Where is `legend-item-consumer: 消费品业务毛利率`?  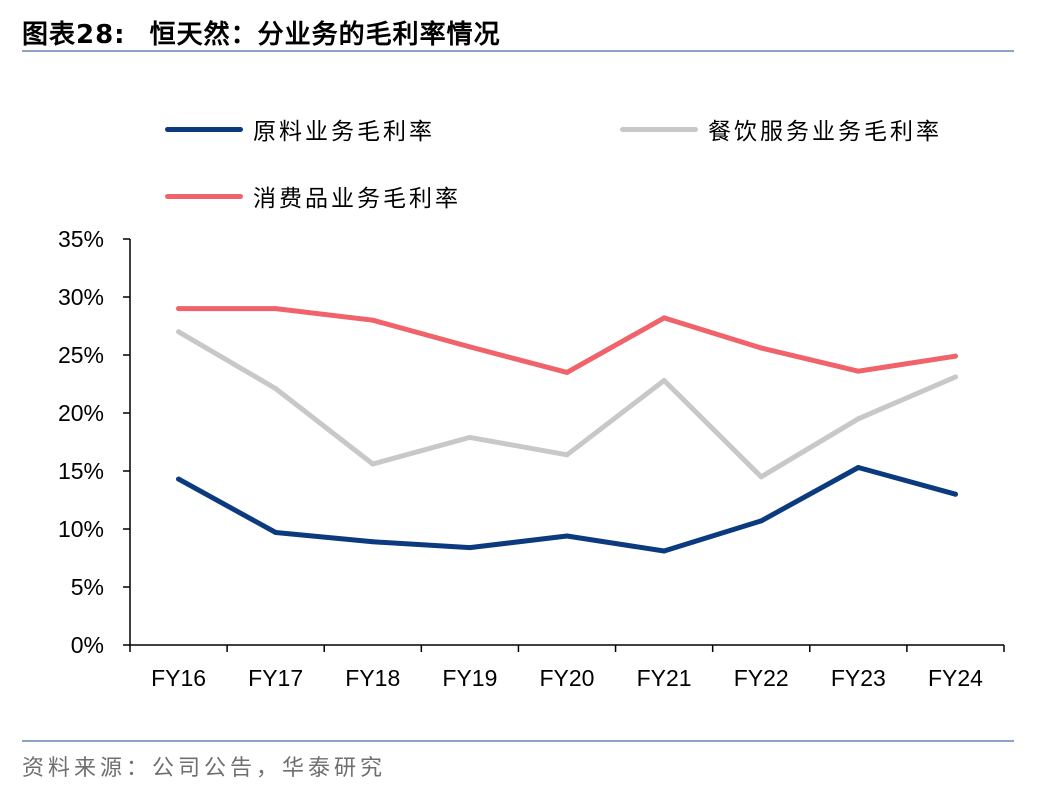
legend-item-consumer: 消费品业务毛利率 is located at coordinates (313, 196).